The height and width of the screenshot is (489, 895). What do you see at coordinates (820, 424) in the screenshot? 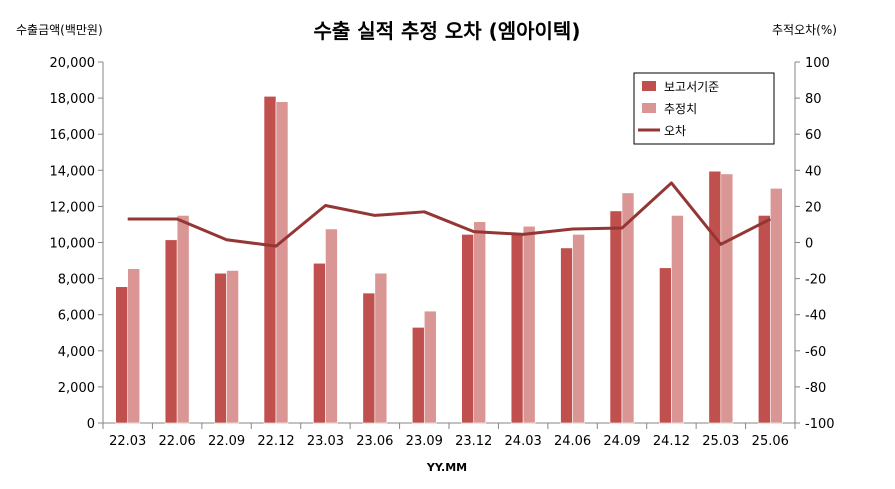
I see `y2-tick-label: -100` at bounding box center [820, 424].